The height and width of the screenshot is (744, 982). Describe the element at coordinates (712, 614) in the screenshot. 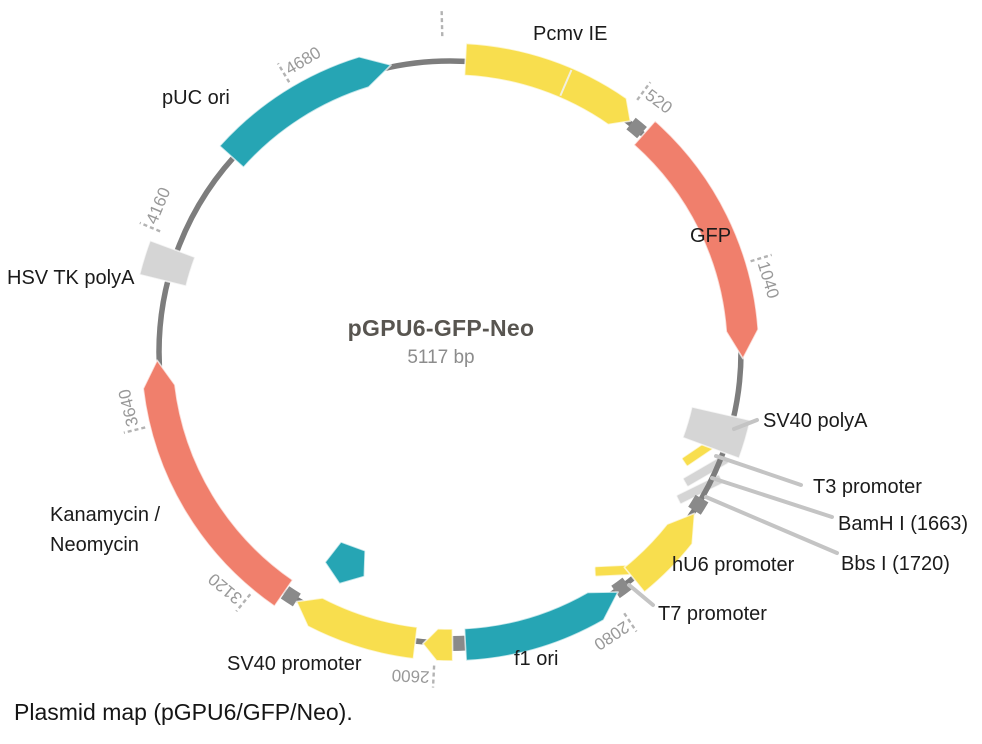

I see `label-t7-promoter: T7 promoter` at that location.